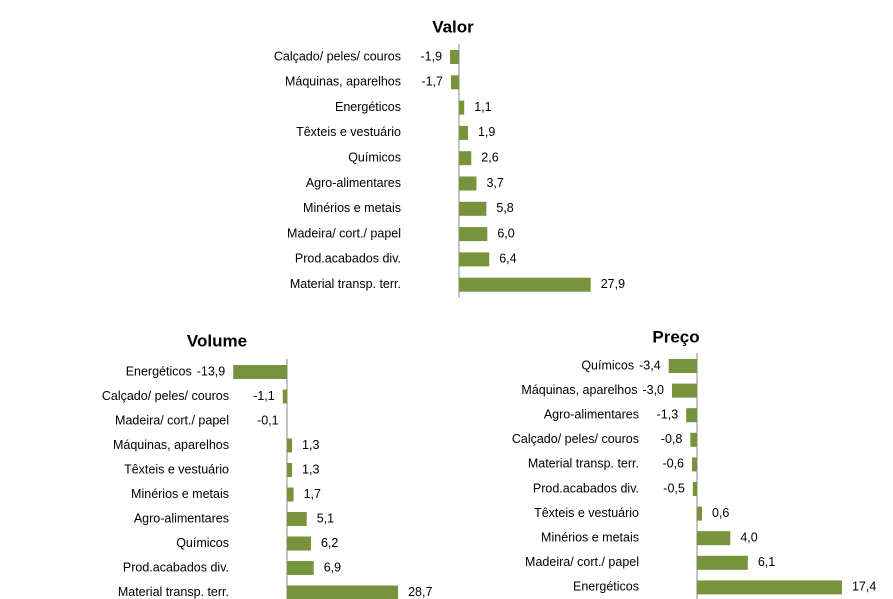  Describe the element at coordinates (217, 340) in the screenshot. I see `chart-title: Volume` at that location.